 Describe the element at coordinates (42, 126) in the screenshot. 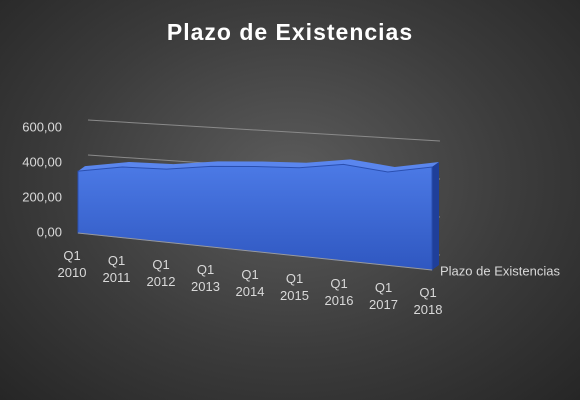

I see `y-tick-label: 600,00` at that location.